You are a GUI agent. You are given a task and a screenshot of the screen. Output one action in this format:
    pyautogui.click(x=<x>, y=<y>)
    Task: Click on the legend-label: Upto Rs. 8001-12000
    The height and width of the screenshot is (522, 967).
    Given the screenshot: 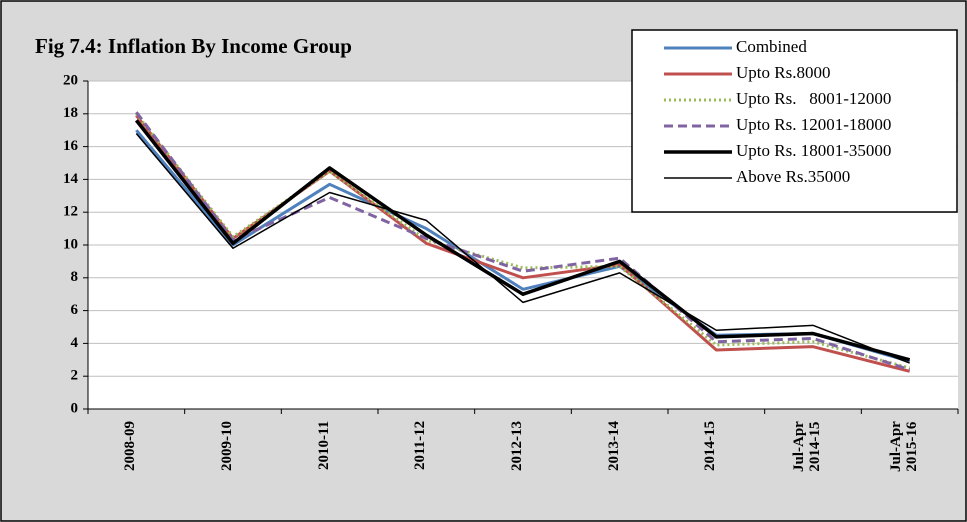 What is the action you would take?
    pyautogui.click(x=813, y=98)
    